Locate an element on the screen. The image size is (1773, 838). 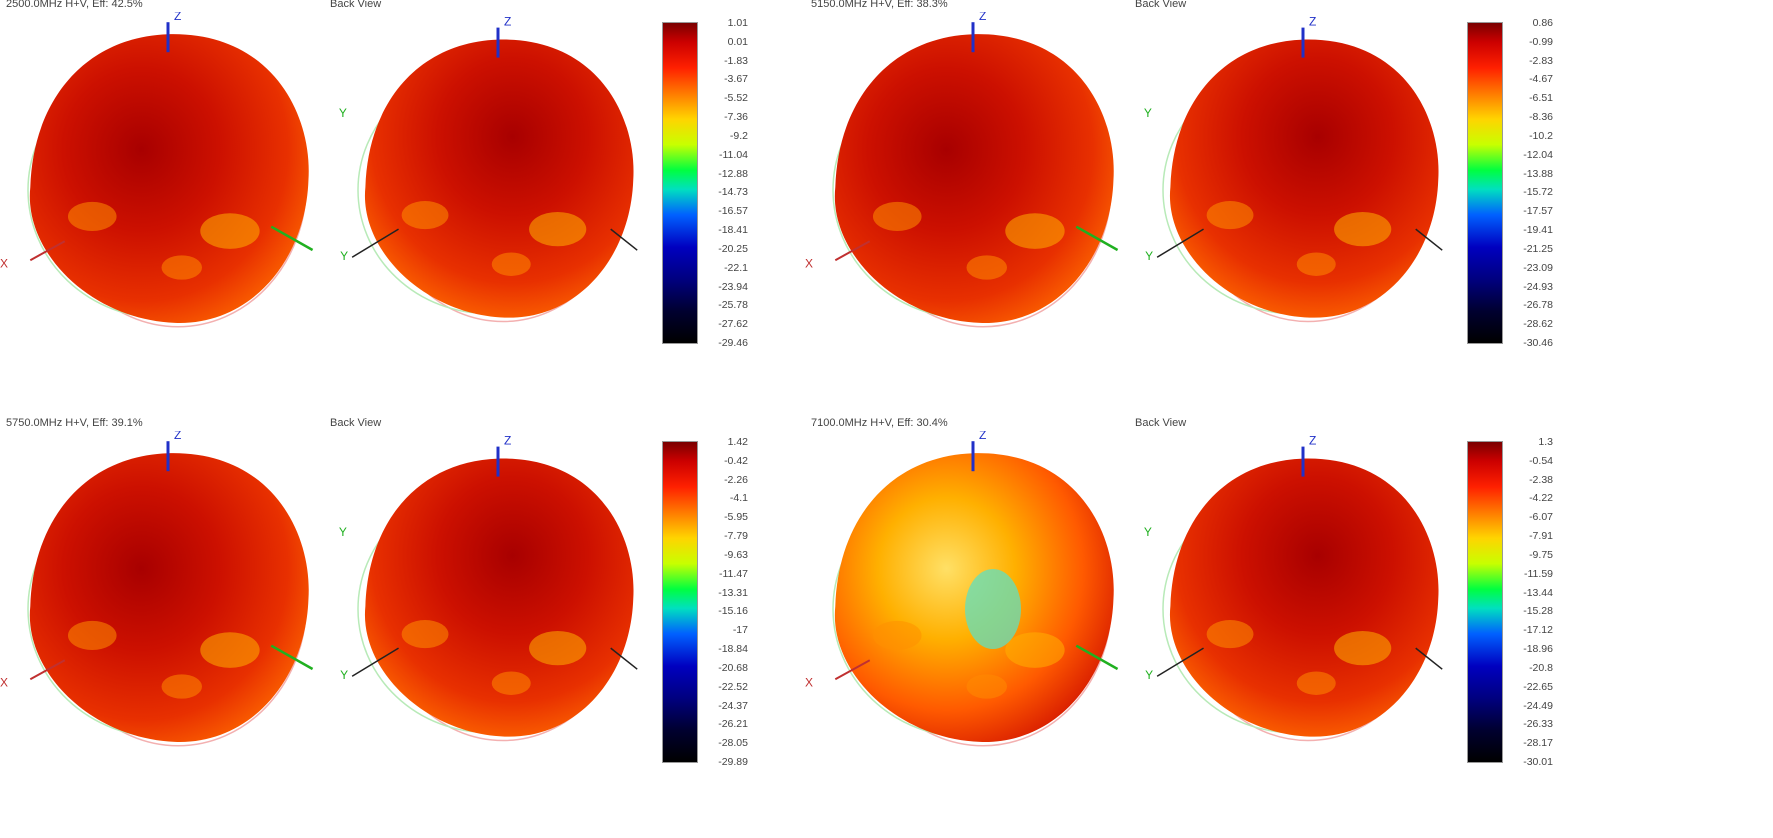
color-scale-tick-label: -18.41 is located at coordinates (733, 230).